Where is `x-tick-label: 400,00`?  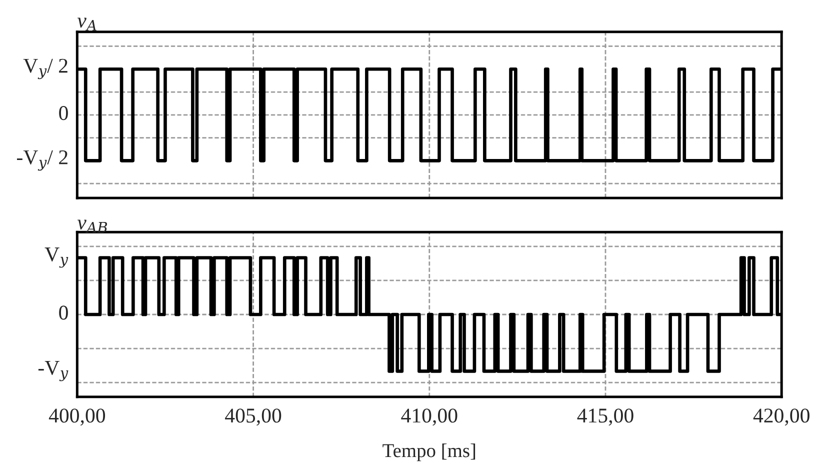 x-tick-label: 400,00 is located at coordinates (77, 417).